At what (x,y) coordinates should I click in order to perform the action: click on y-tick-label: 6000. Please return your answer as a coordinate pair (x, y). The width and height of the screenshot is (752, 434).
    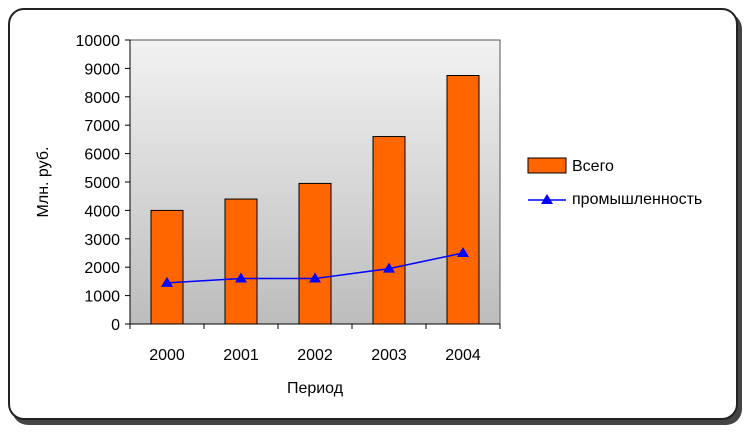
    Looking at the image, I should click on (102, 155).